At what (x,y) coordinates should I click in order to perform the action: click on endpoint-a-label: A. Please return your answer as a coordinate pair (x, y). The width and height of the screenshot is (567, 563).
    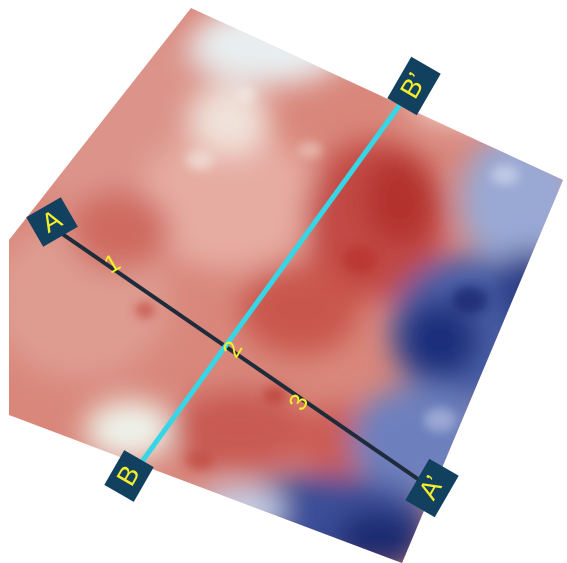
    Looking at the image, I should click on (52, 222).